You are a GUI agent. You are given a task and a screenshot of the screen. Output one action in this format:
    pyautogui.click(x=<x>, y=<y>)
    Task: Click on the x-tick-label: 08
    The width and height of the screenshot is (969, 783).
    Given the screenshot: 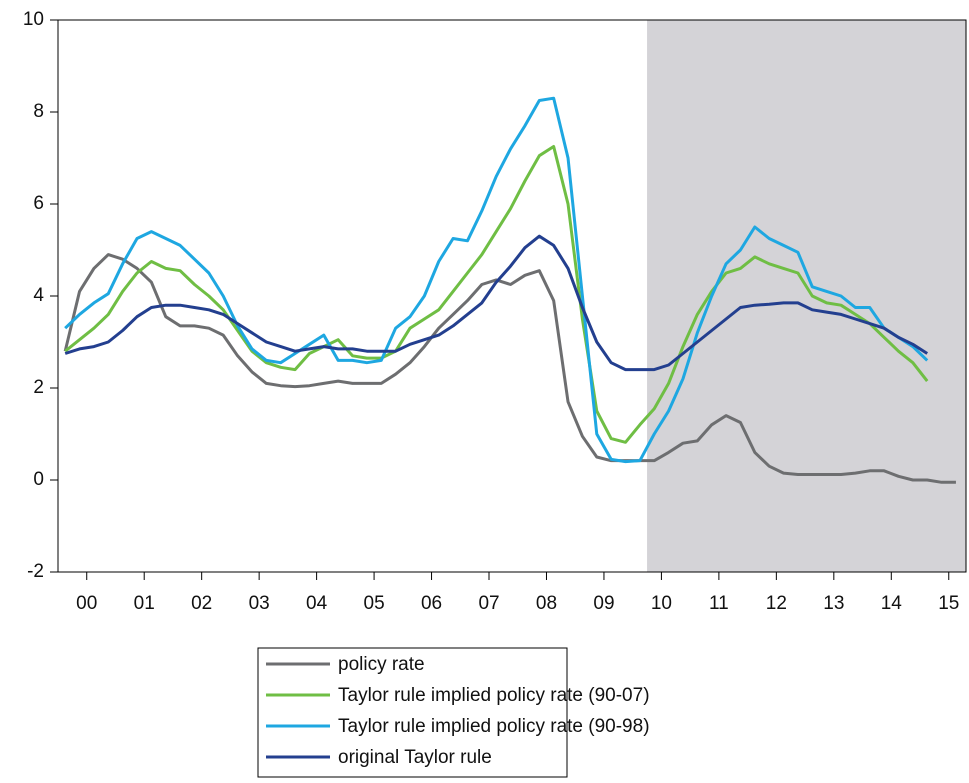 What is the action you would take?
    pyautogui.click(x=546, y=603)
    